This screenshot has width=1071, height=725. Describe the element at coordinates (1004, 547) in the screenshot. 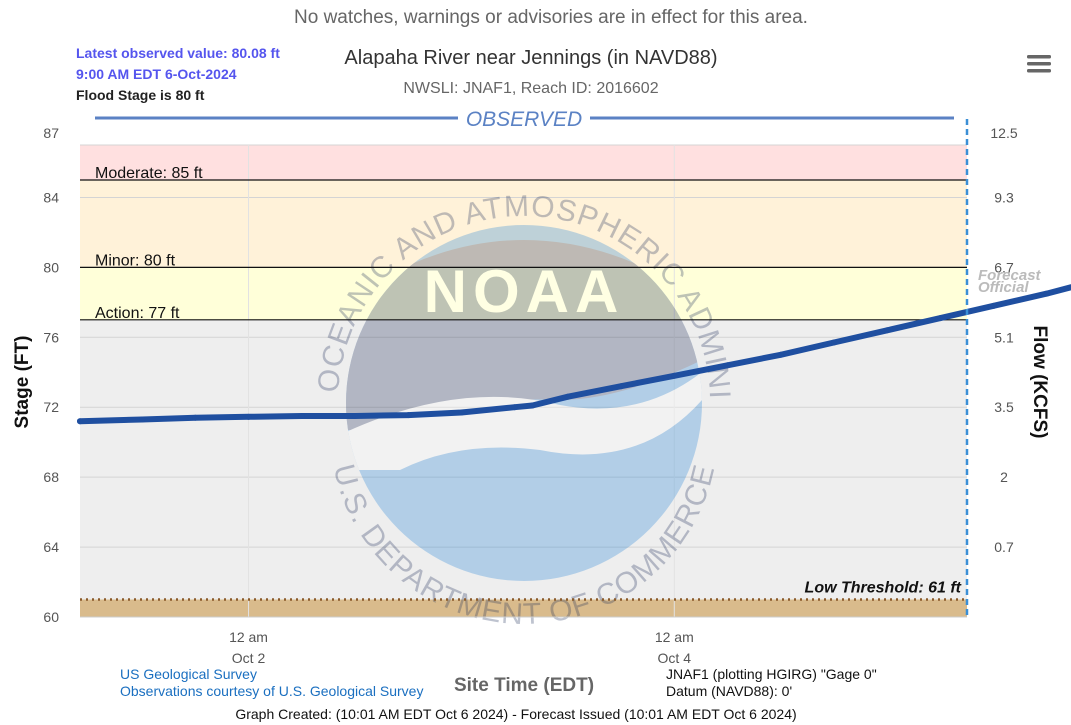

I see `y2-tick-label: 0.7` at that location.